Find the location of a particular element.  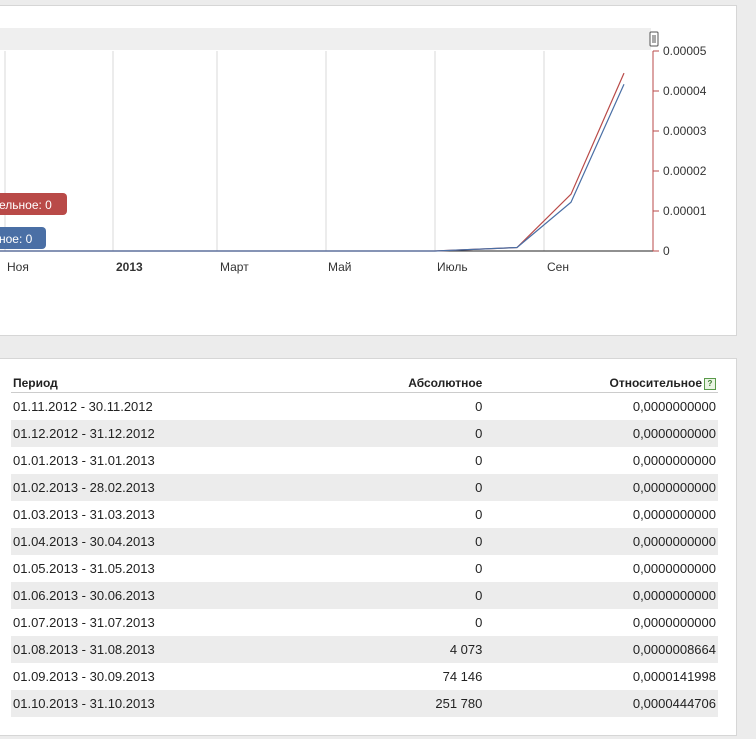

badge-absolute-text: ное: 0 is located at coordinates (16, 239).